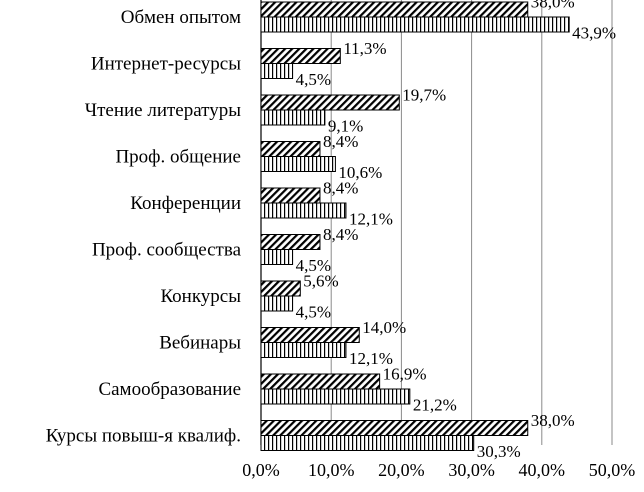 This screenshot has width=644, height=492. Describe the element at coordinates (167, 250) in the screenshot. I see `category-label: Проф. сообщества` at that location.